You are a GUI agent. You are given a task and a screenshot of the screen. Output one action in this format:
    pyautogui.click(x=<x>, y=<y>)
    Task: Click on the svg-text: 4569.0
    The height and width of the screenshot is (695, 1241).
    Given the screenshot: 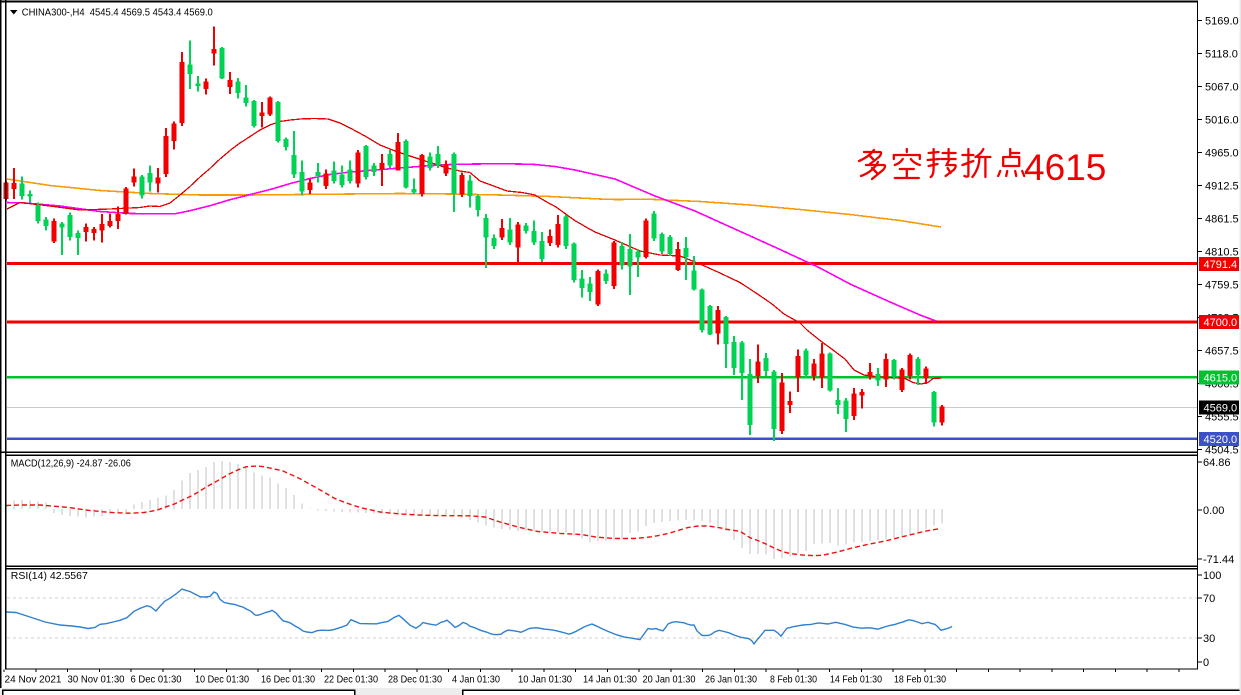 What is the action you would take?
    pyautogui.click(x=1221, y=409)
    